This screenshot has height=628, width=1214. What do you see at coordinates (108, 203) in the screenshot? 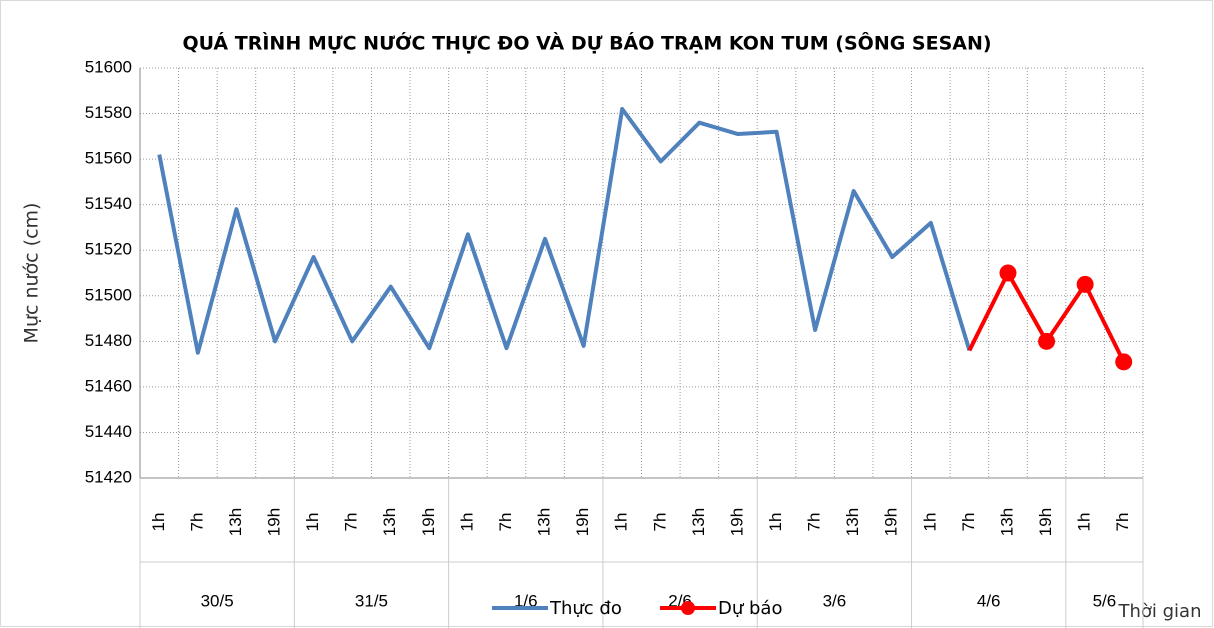
I see `y-tick-label: 51540` at bounding box center [108, 203].